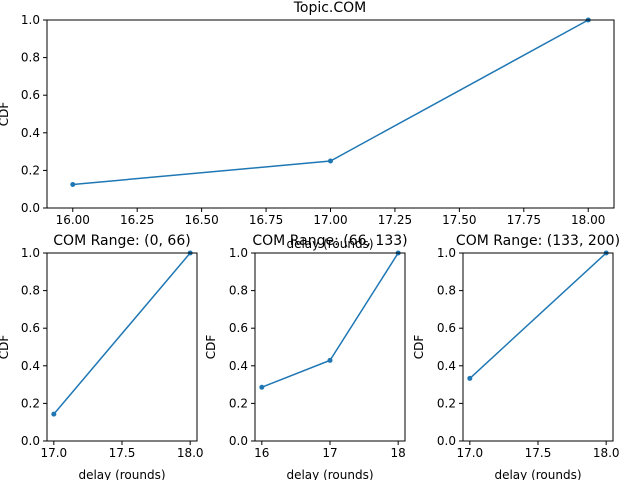  I want to click on x-tick-label: 17.00, so click(330, 220).